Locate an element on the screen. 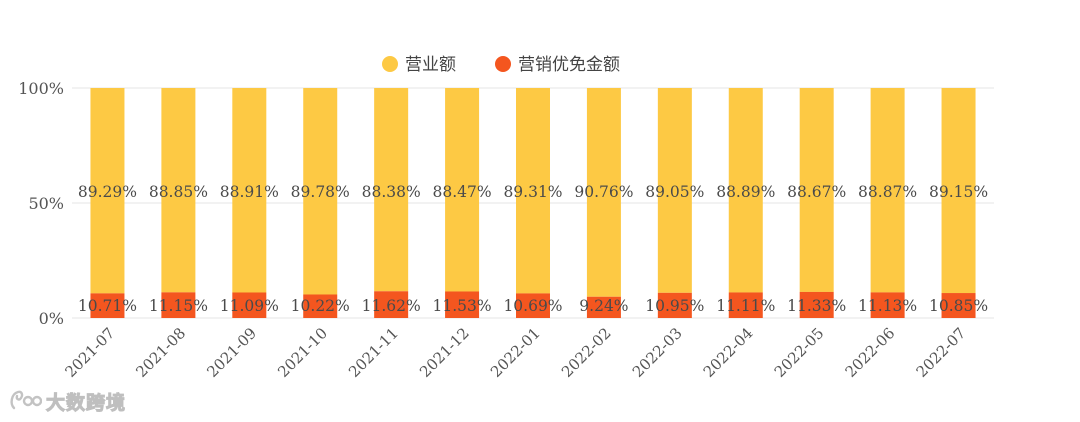 The height and width of the screenshot is (422, 1080). x-tick-label: 2022-01 is located at coordinates (515, 352).